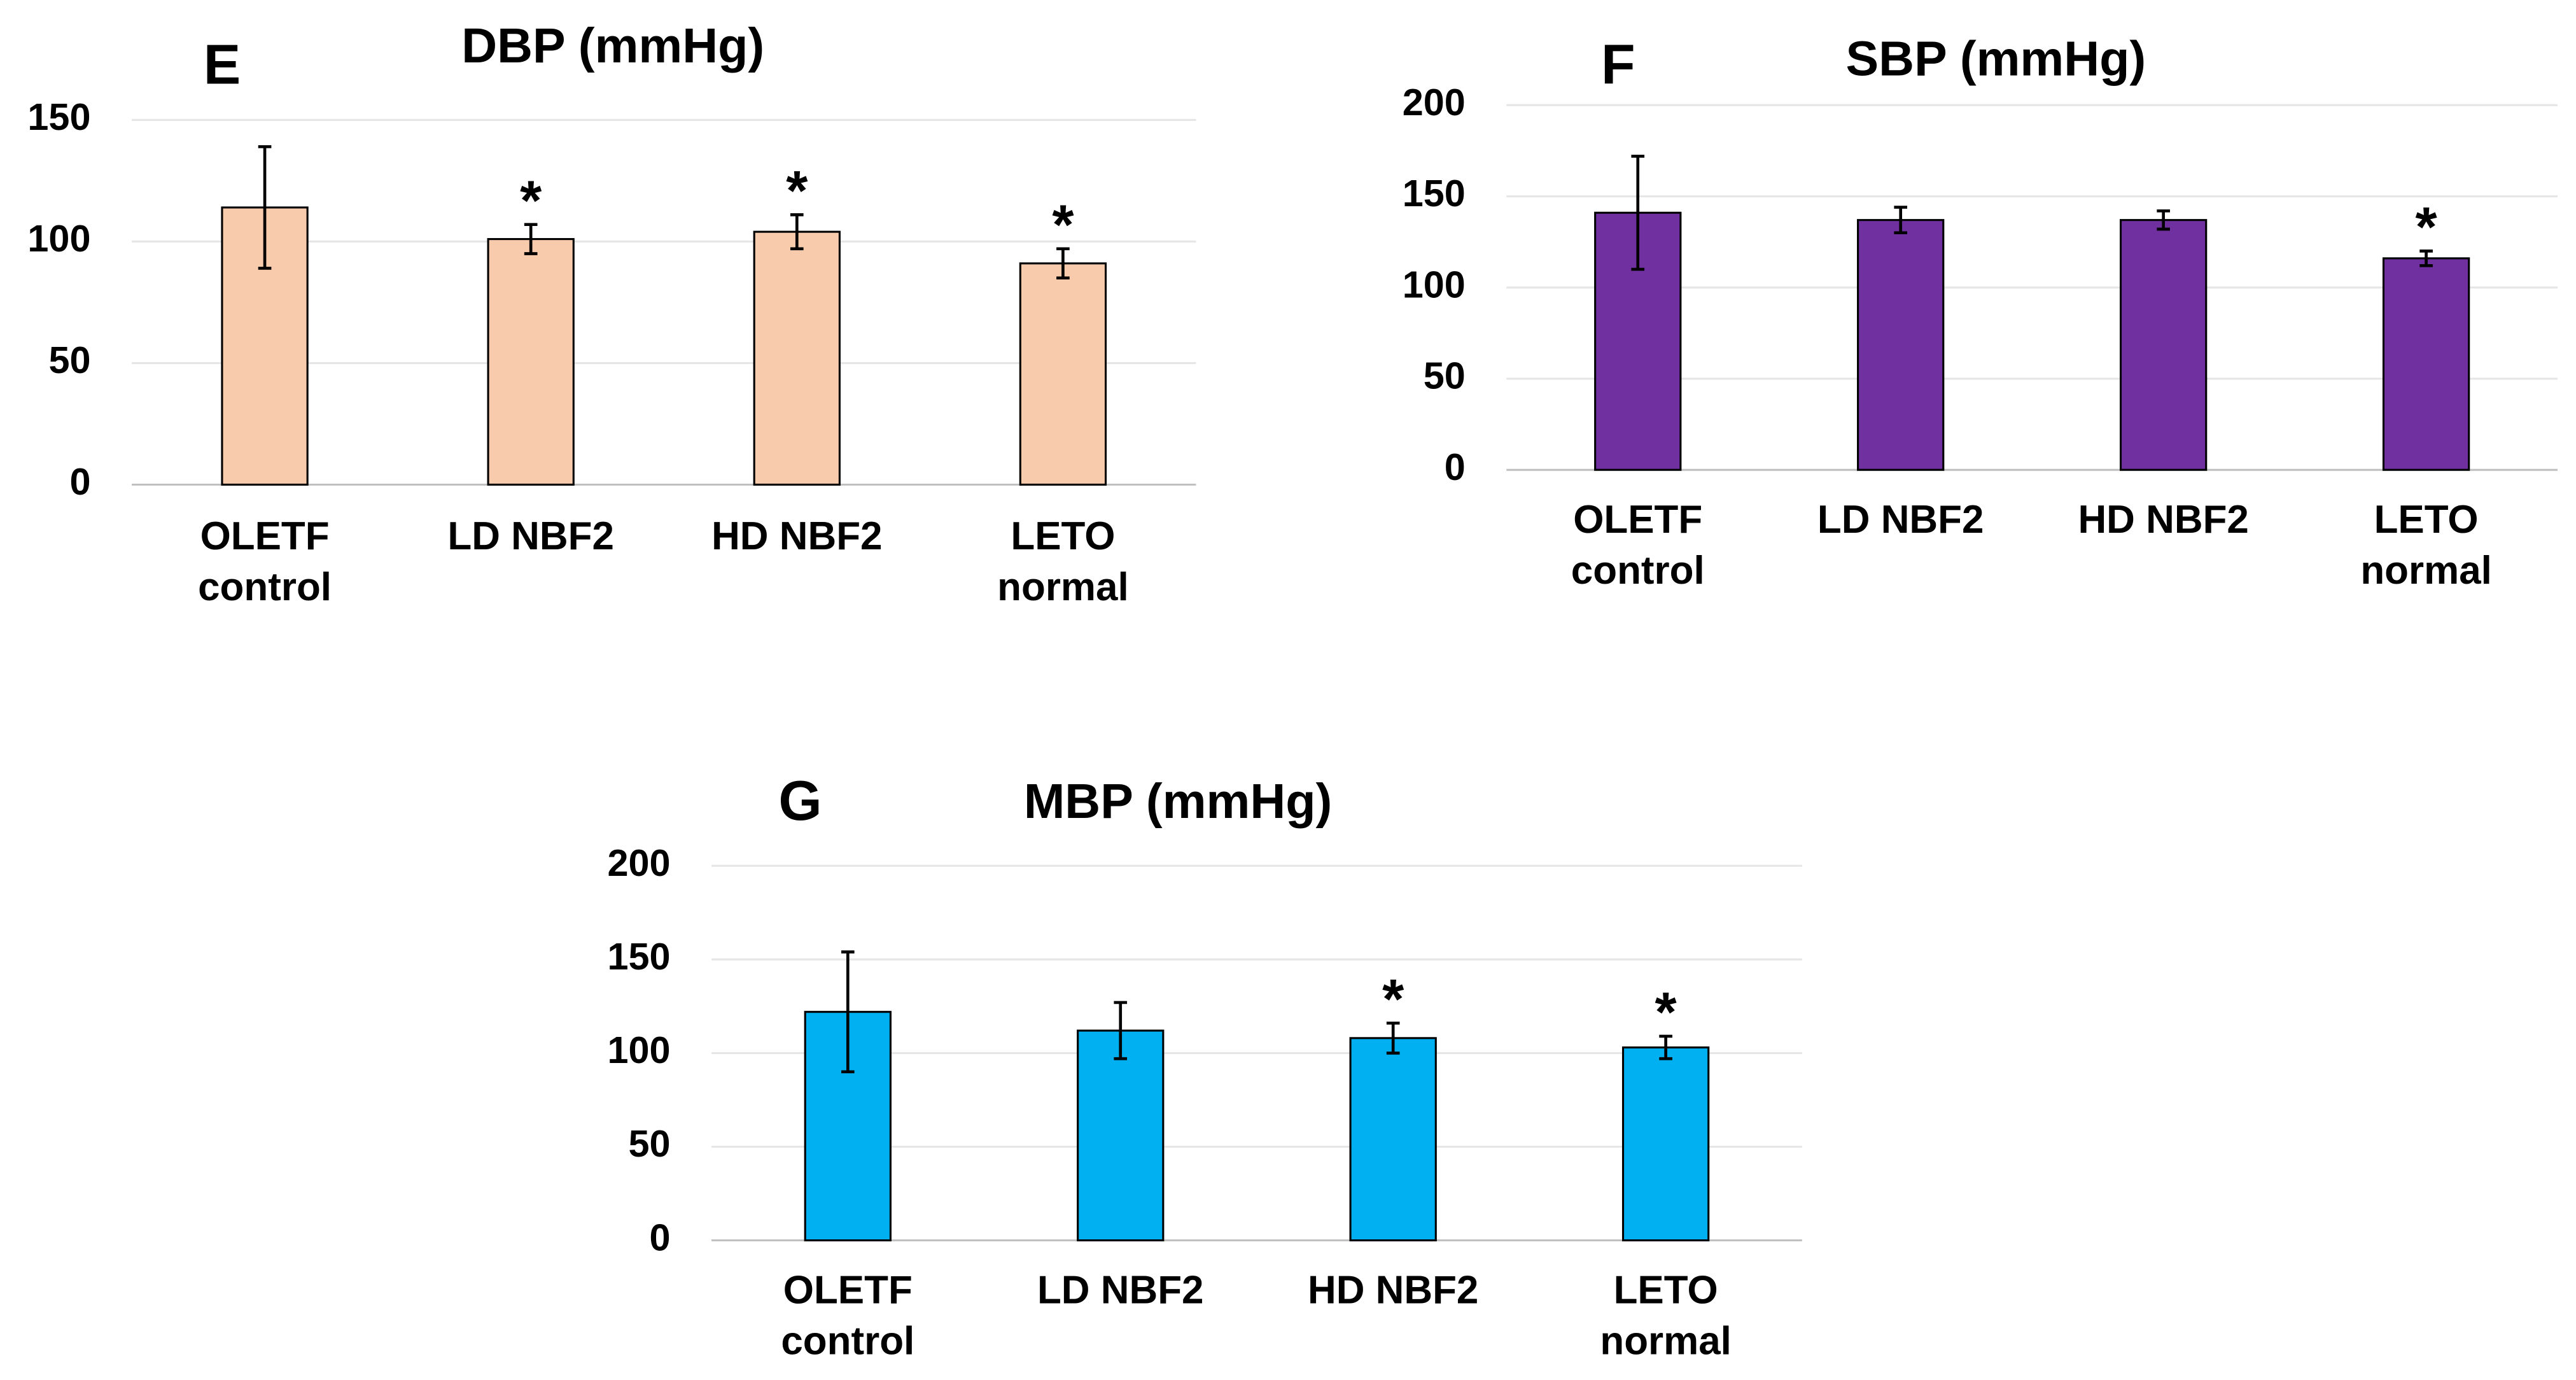  What do you see at coordinates (222, 65) in the screenshot?
I see `panel-label: E` at bounding box center [222, 65].